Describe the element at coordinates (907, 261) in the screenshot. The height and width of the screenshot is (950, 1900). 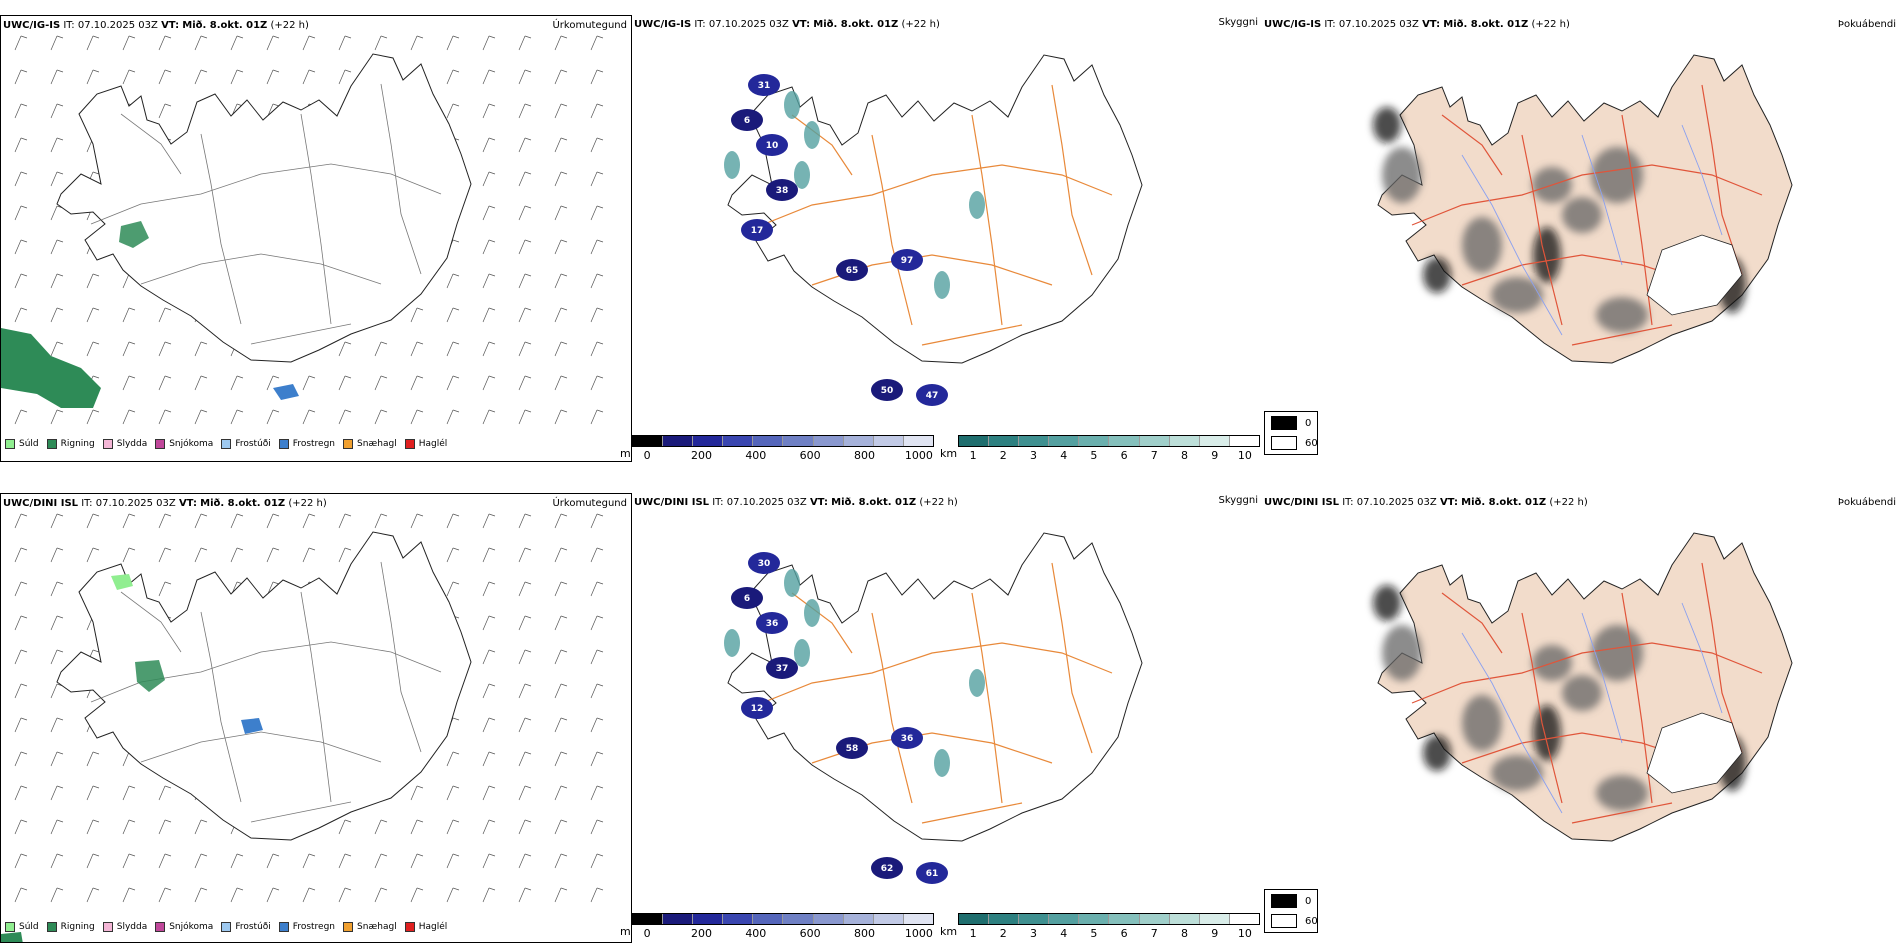
I see `visibility-label: 97` at that location.